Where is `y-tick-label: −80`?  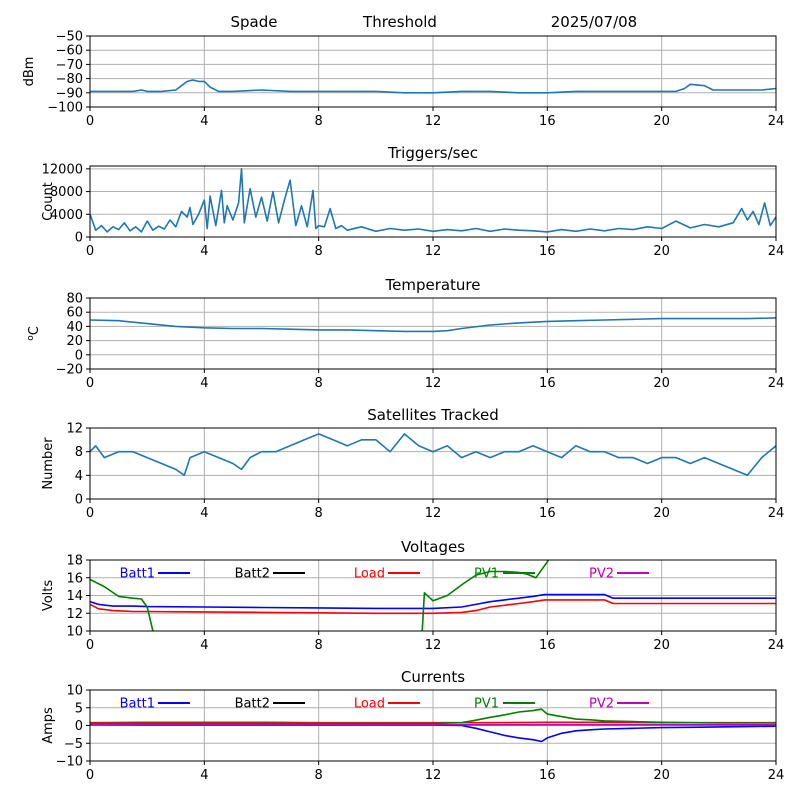 y-tick-label: −80 is located at coordinates (69, 79).